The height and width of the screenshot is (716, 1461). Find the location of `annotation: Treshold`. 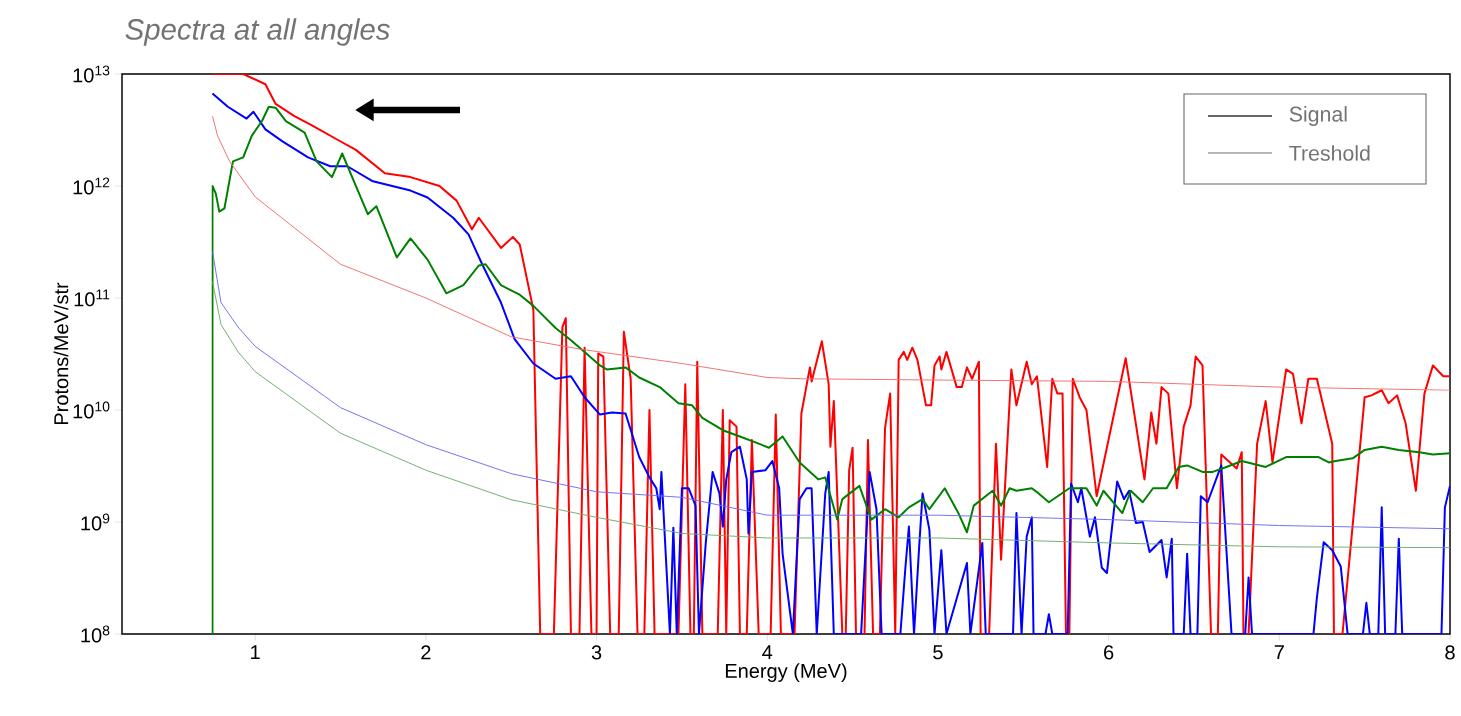

annotation: Treshold is located at coordinates (1329, 153).